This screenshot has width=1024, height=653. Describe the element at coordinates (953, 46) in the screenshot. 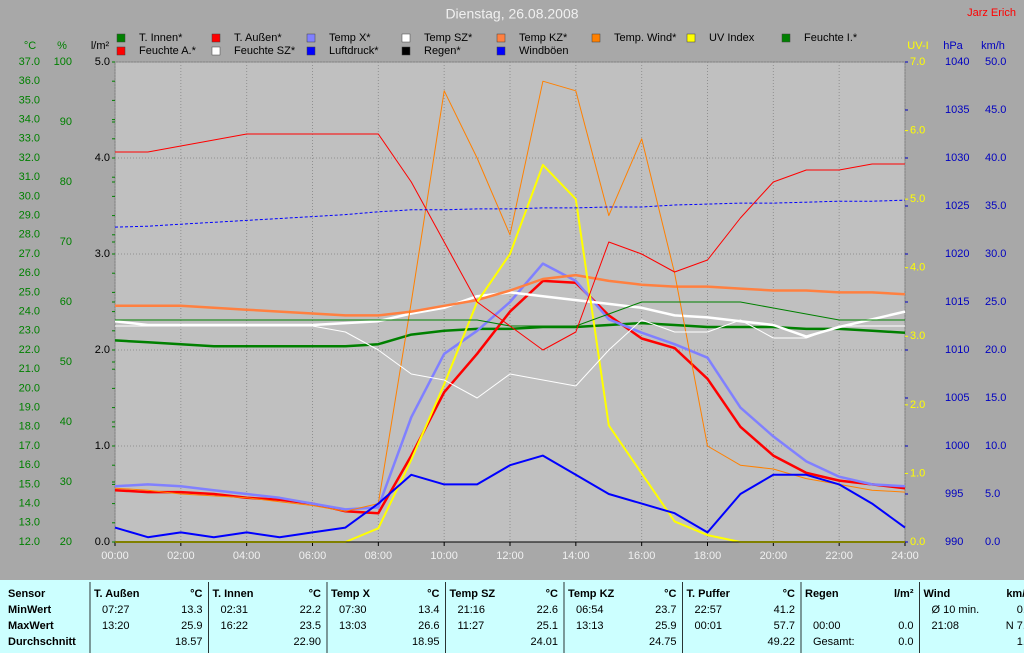

I see `axis-unit: hPa` at that location.